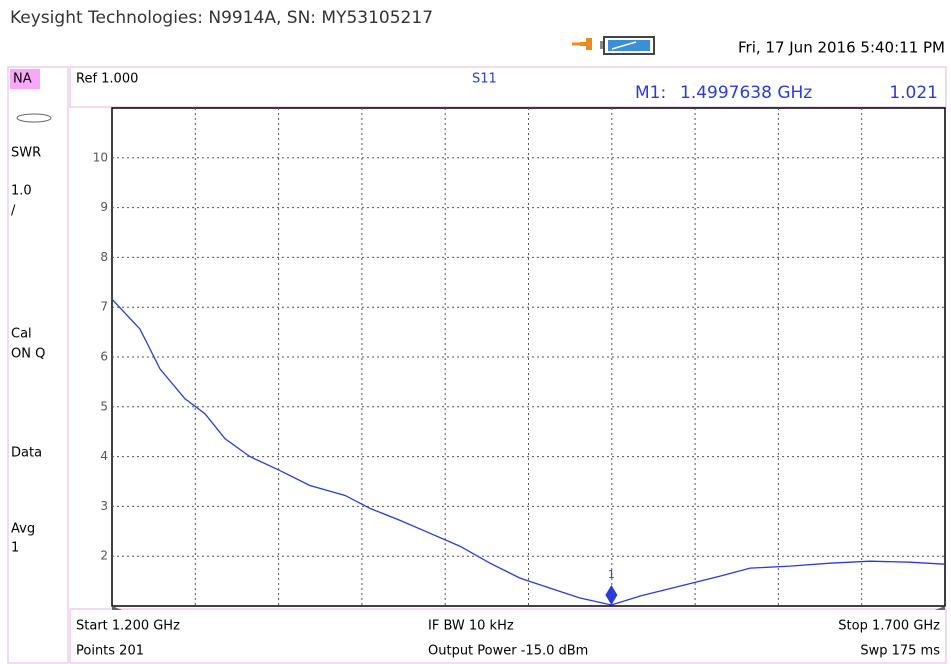 This screenshot has width=951, height=664. I want to click on y-tick-label: 8, so click(104, 257).